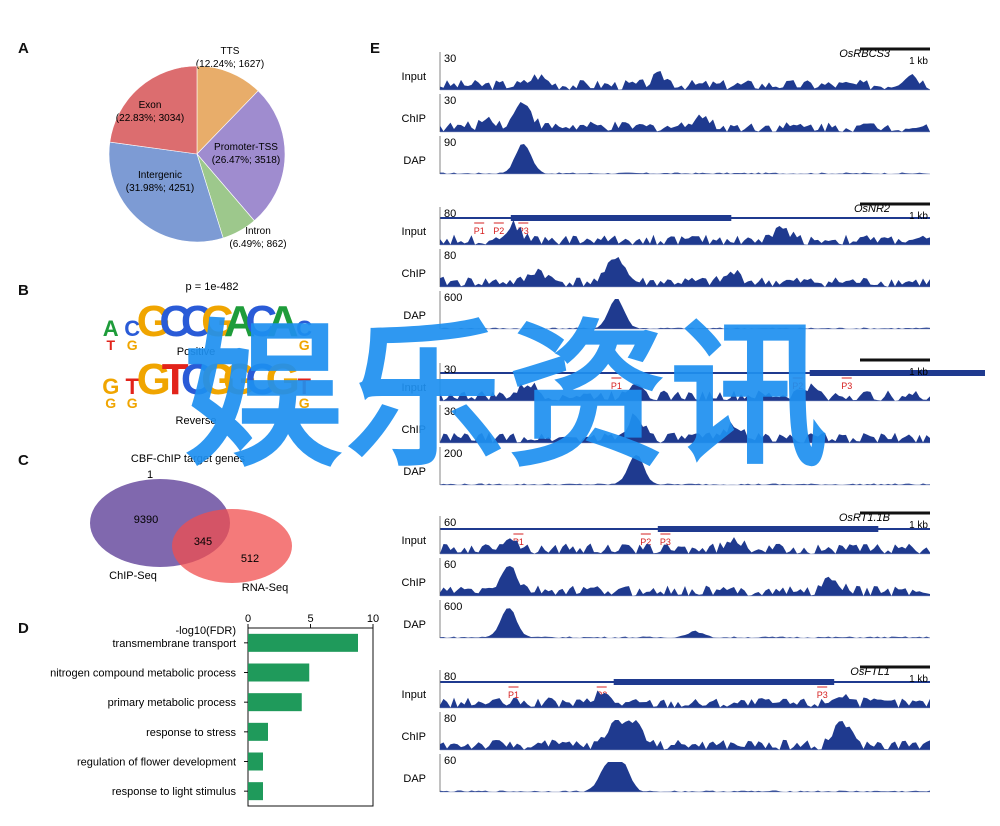 This screenshot has width=1000, height=826. I want to click on pie-value-exon: (22.83%; 3034), so click(150, 118).